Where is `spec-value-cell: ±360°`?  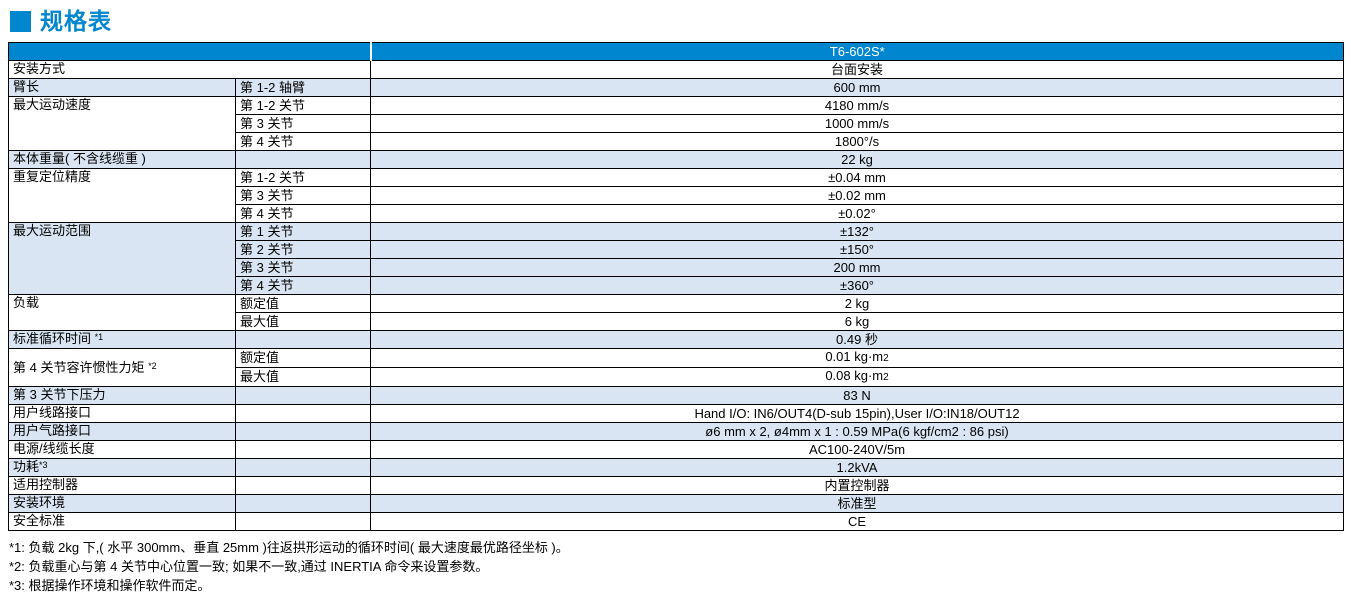 spec-value-cell: ±360° is located at coordinates (857, 285).